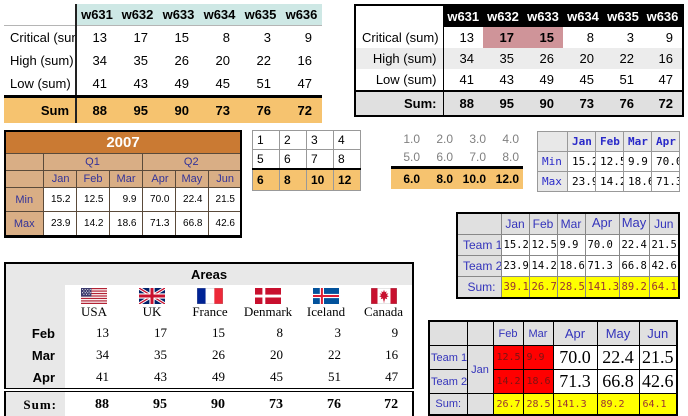 The width and height of the screenshot is (688, 416). I want to click on data-cell: 7.0, so click(477, 157).